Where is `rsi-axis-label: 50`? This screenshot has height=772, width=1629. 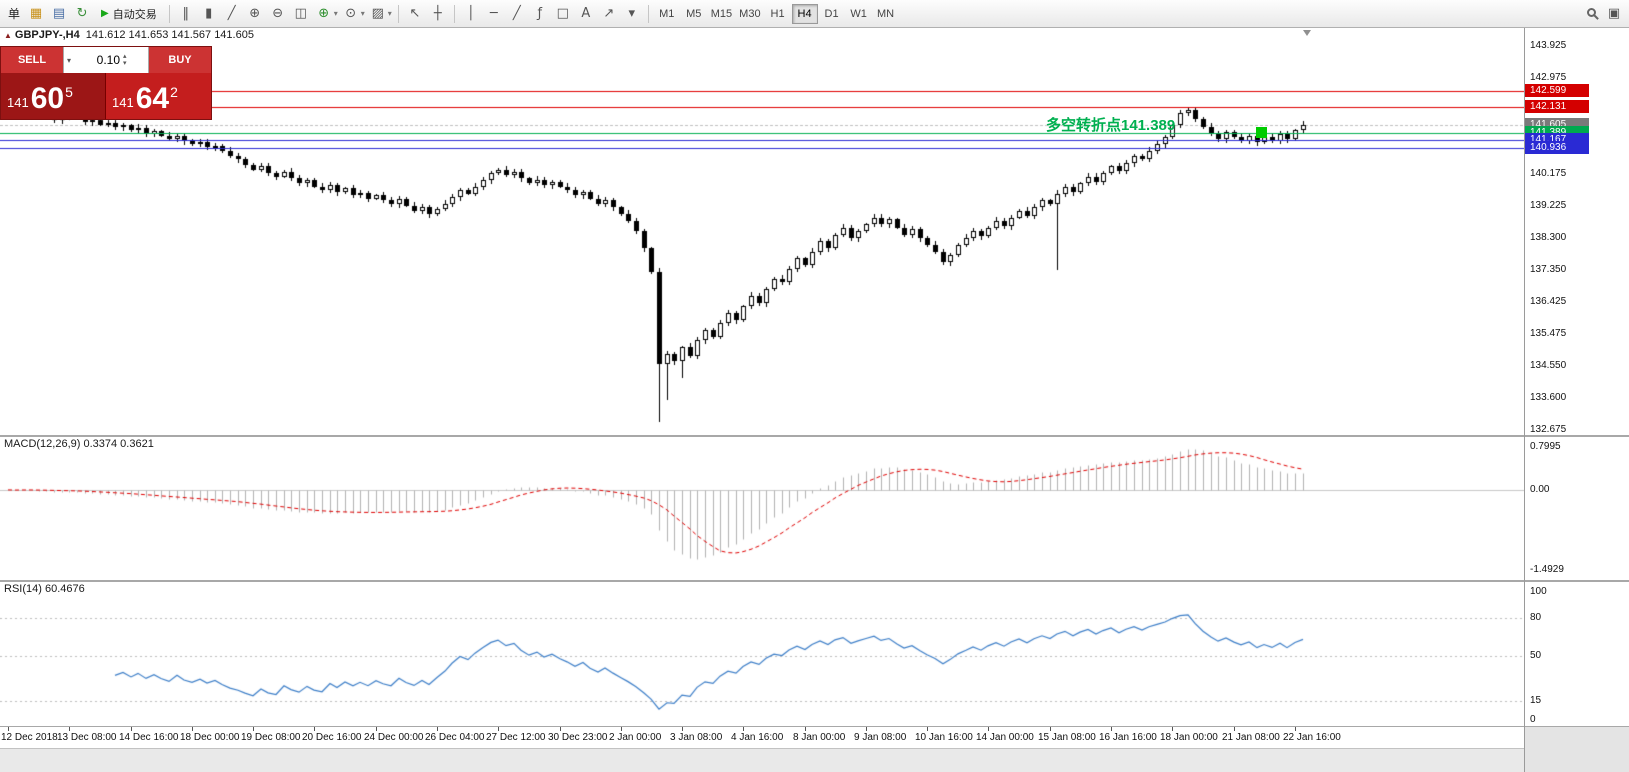
rsi-axis-label: 50 is located at coordinates (1536, 655).